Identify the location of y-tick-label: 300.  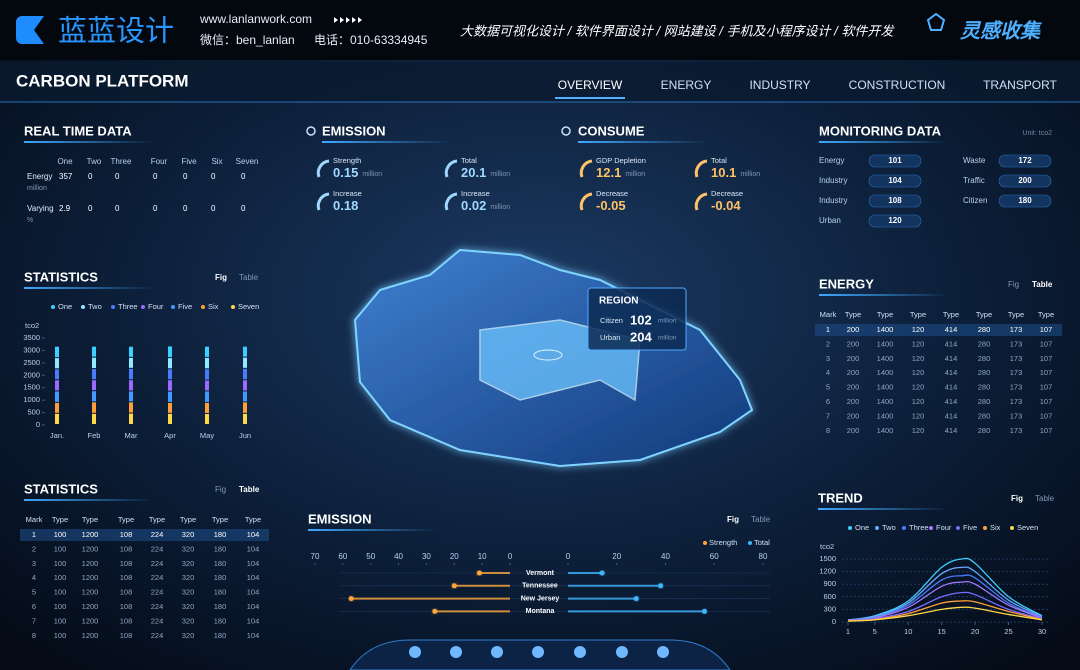
(829, 608).